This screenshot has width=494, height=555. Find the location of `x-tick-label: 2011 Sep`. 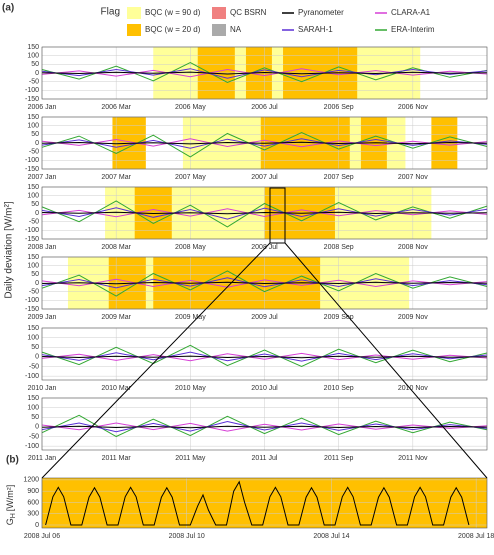

x-tick-label: 2011 Sep is located at coordinates (339, 458).